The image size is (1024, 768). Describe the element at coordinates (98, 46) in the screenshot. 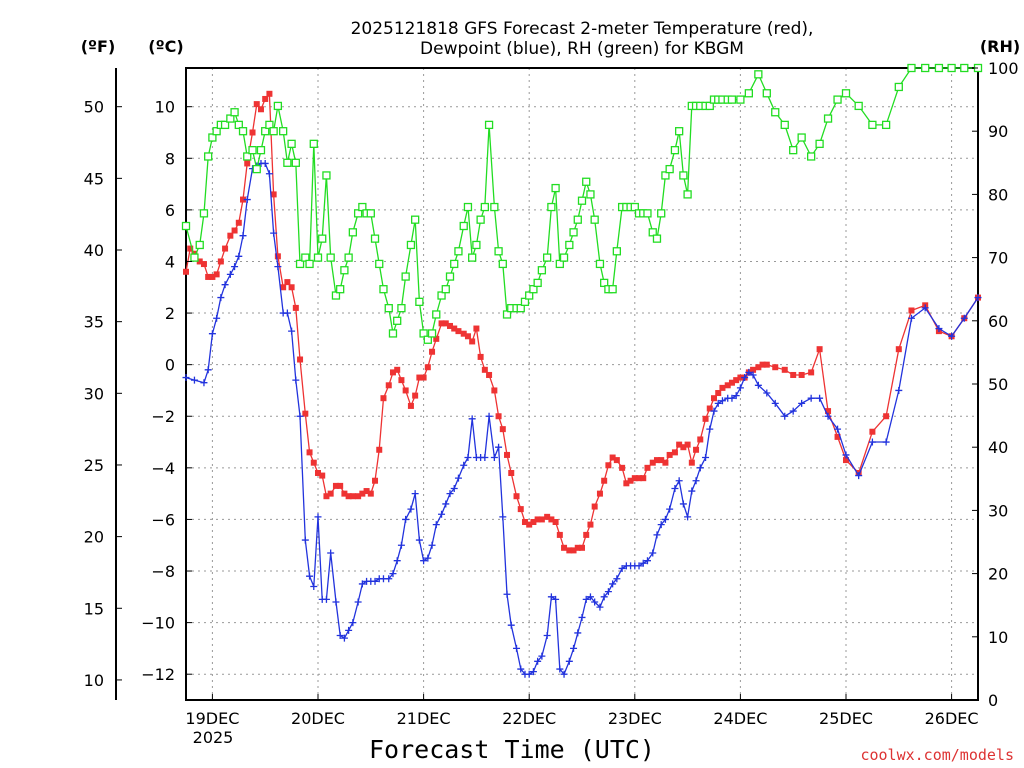

I see `fahrenheit-unit-label: (ºF)` at that location.